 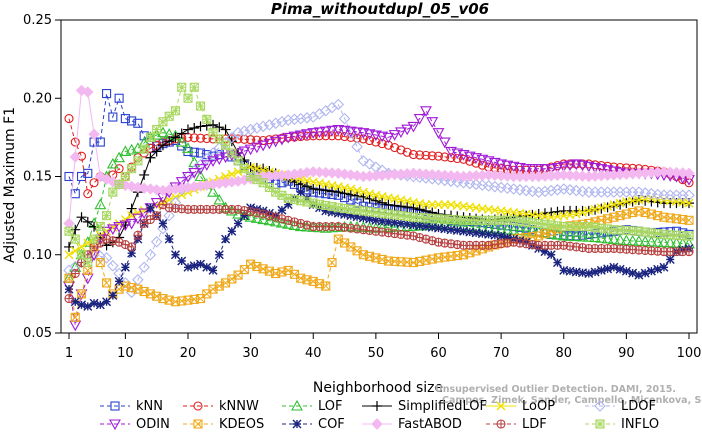 What do you see at coordinates (153, 424) in the screenshot?
I see `legend-label: ODIN` at bounding box center [153, 424].